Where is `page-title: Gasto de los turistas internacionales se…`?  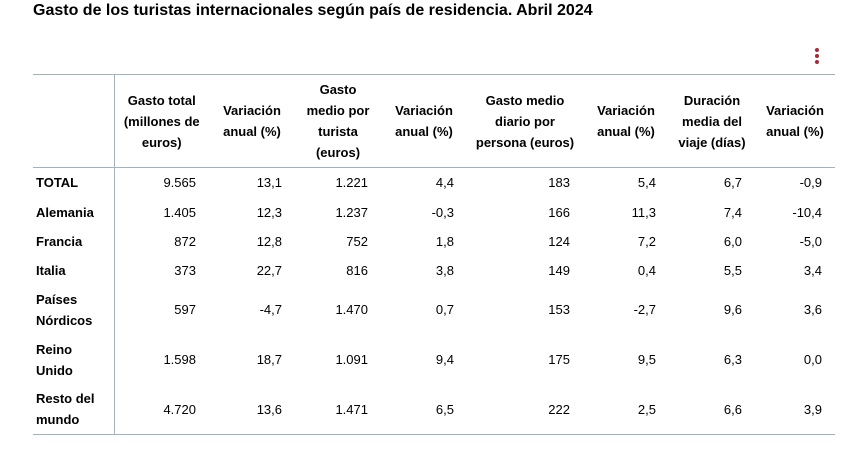 page-title: Gasto de los turistas internacionales se… is located at coordinates (313, 10).